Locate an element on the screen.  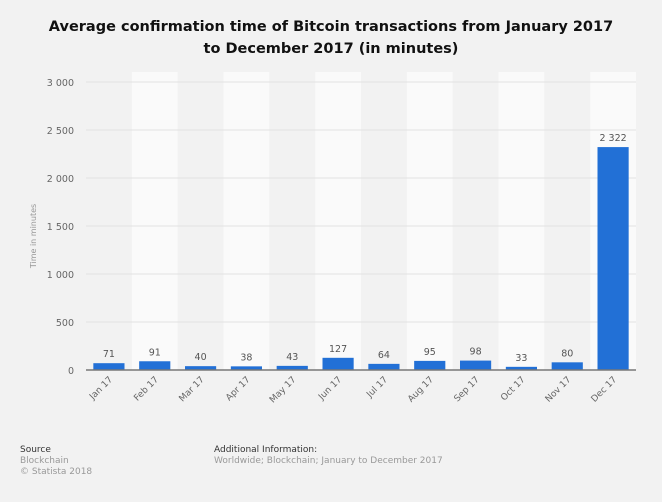
data-label: 2 322 is located at coordinates (612, 138).